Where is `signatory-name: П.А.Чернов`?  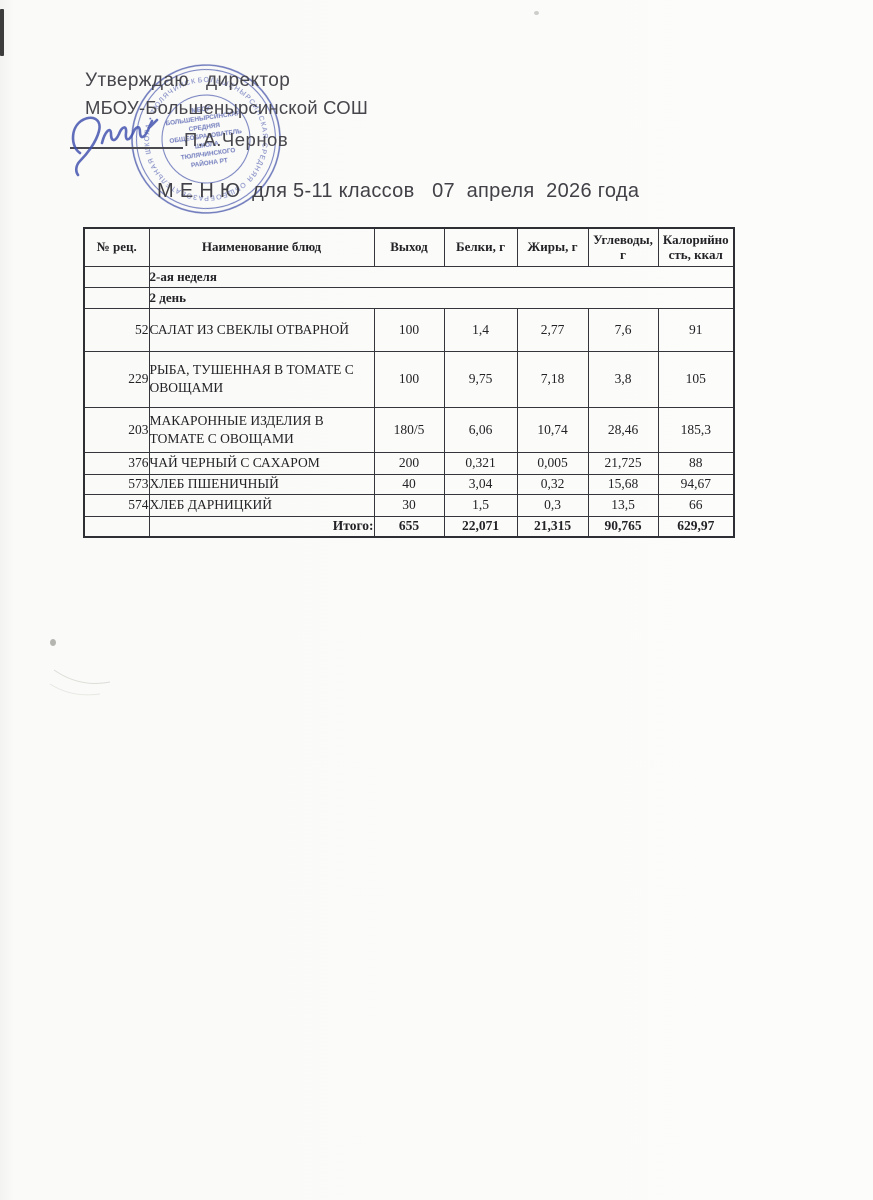
signatory-name: П.А.Чернов is located at coordinates (236, 139).